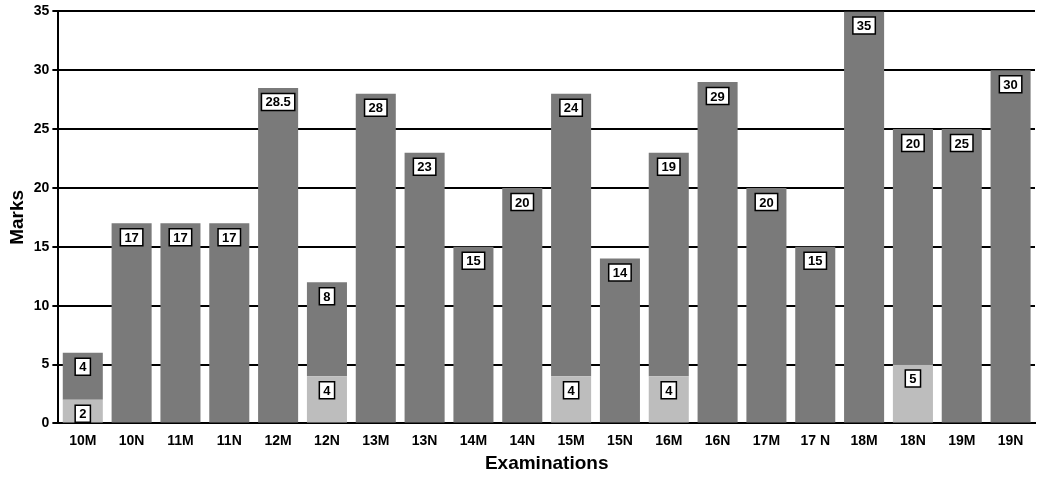 The height and width of the screenshot is (477, 1055). What do you see at coordinates (424, 167) in the screenshot?
I see `data-label: 23` at bounding box center [424, 167].